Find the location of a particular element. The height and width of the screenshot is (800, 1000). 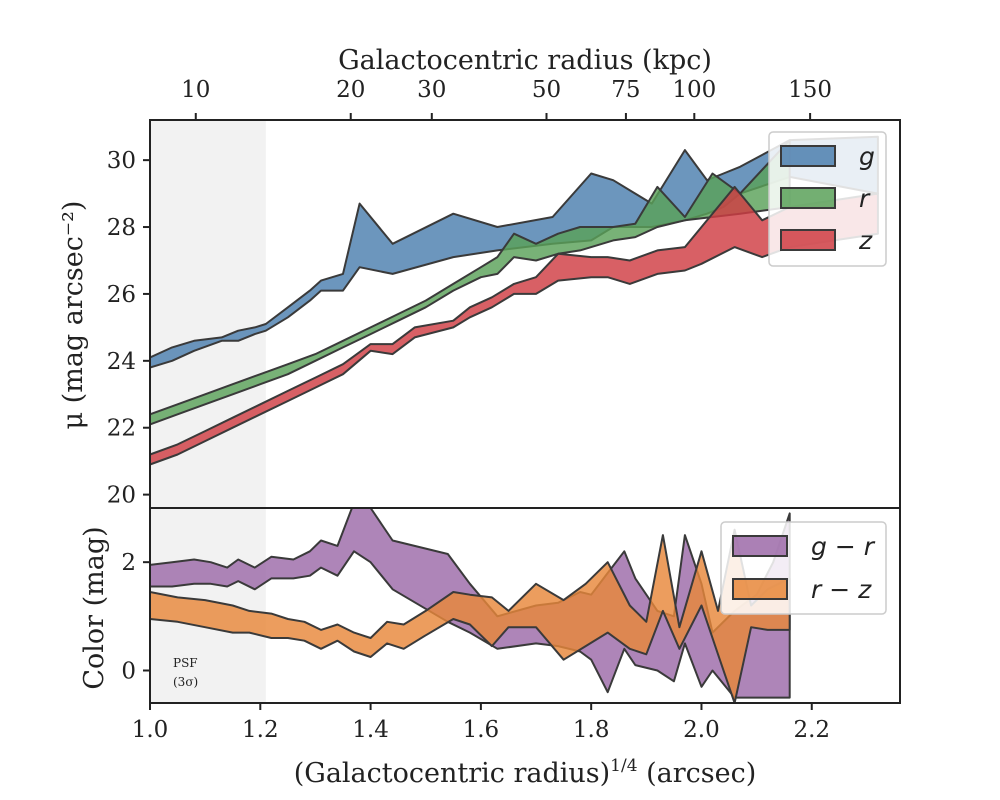

x-tick-label-1: 1.2 is located at coordinates (260, 730).